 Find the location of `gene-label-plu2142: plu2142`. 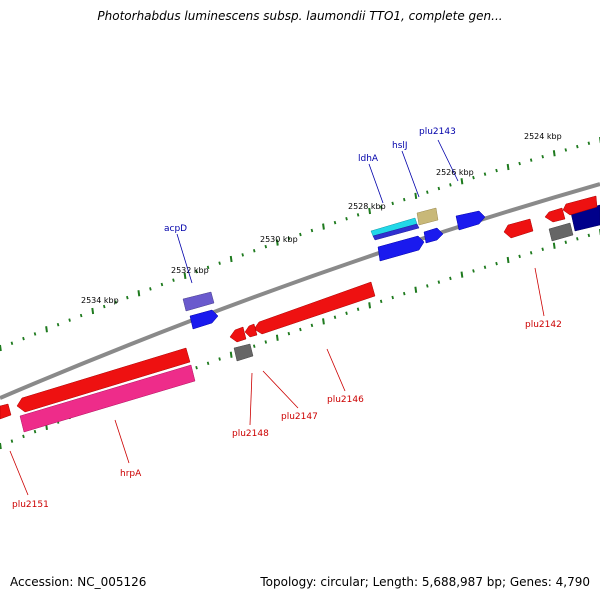

gene-label-plu2142: plu2142 is located at coordinates (543, 325).